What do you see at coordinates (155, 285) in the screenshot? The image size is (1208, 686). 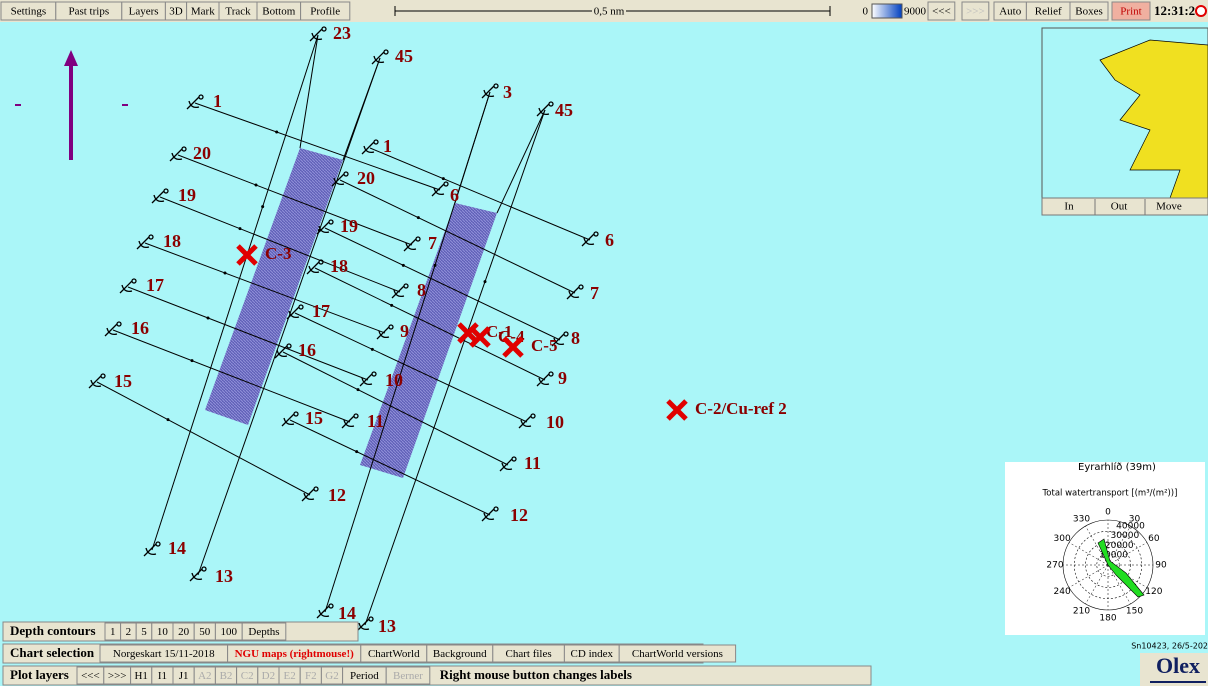 I see `anchor-label: 17` at bounding box center [155, 285].